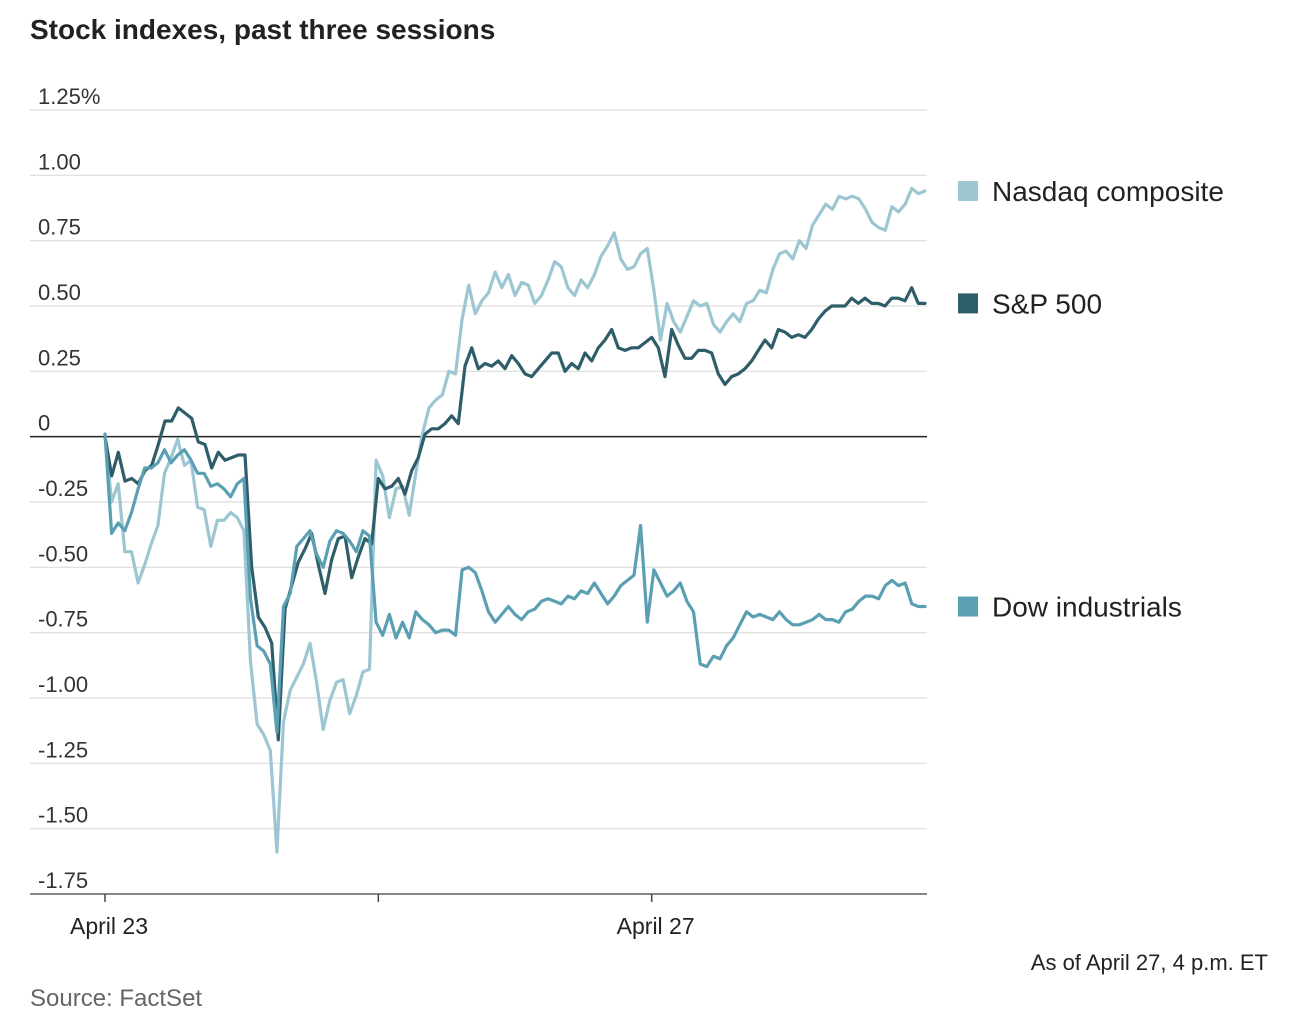 This screenshot has width=1304, height=1034. What do you see at coordinates (1091, 399) in the screenshot?
I see `legend: Nasdaq composite S&P 500 Dow industrials` at bounding box center [1091, 399].